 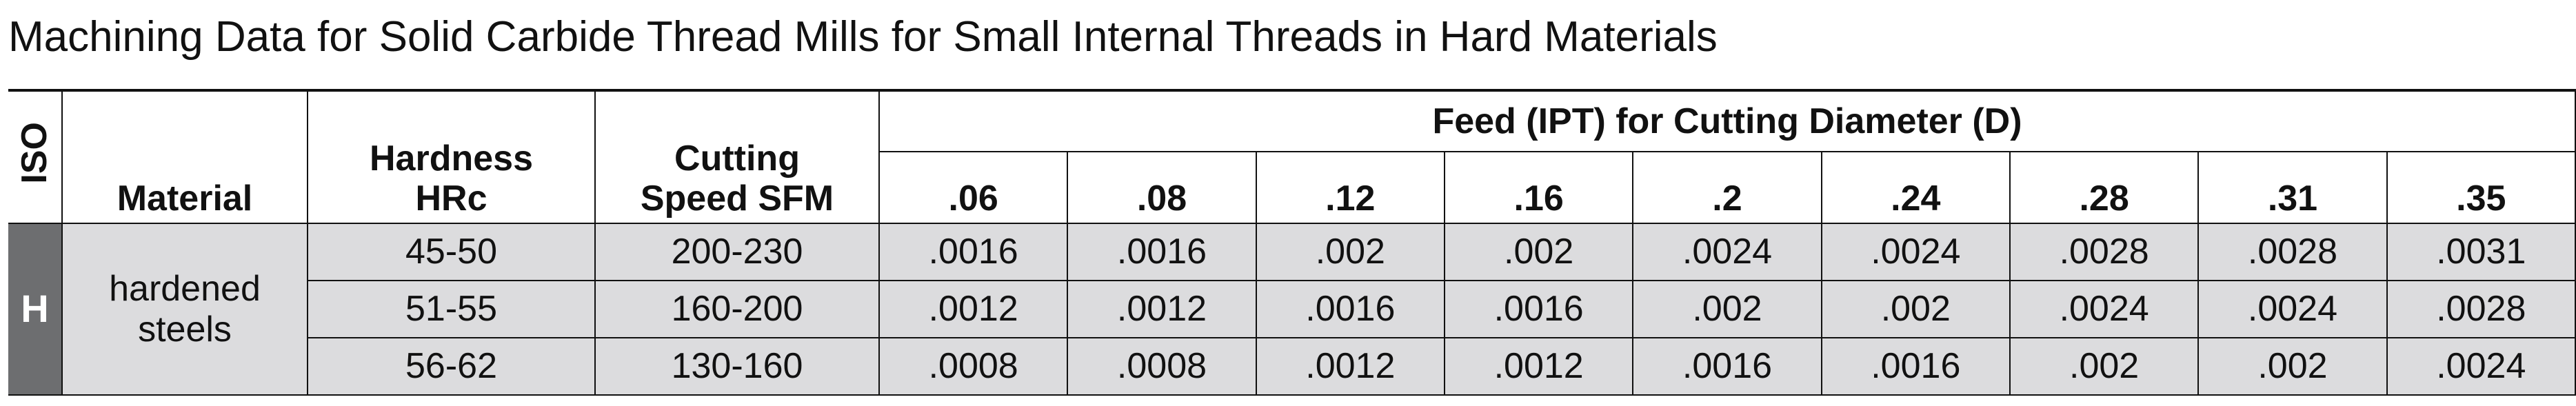 I want to click on hardness-header: Hardness HRc, so click(x=451, y=157).